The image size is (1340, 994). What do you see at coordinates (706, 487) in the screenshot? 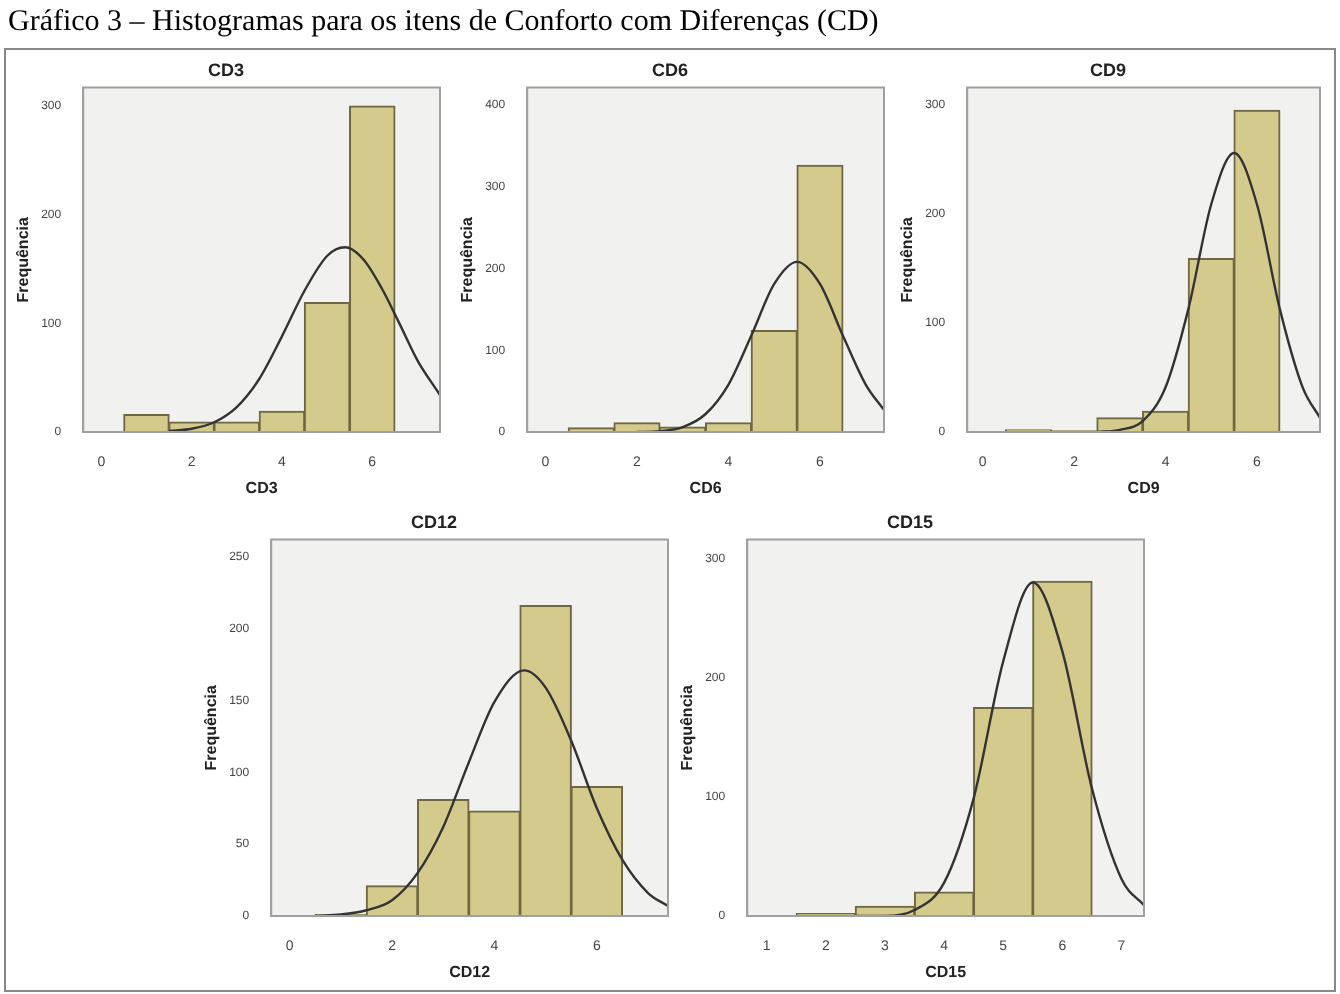
I see `x-axis-title: CD6` at bounding box center [706, 487].